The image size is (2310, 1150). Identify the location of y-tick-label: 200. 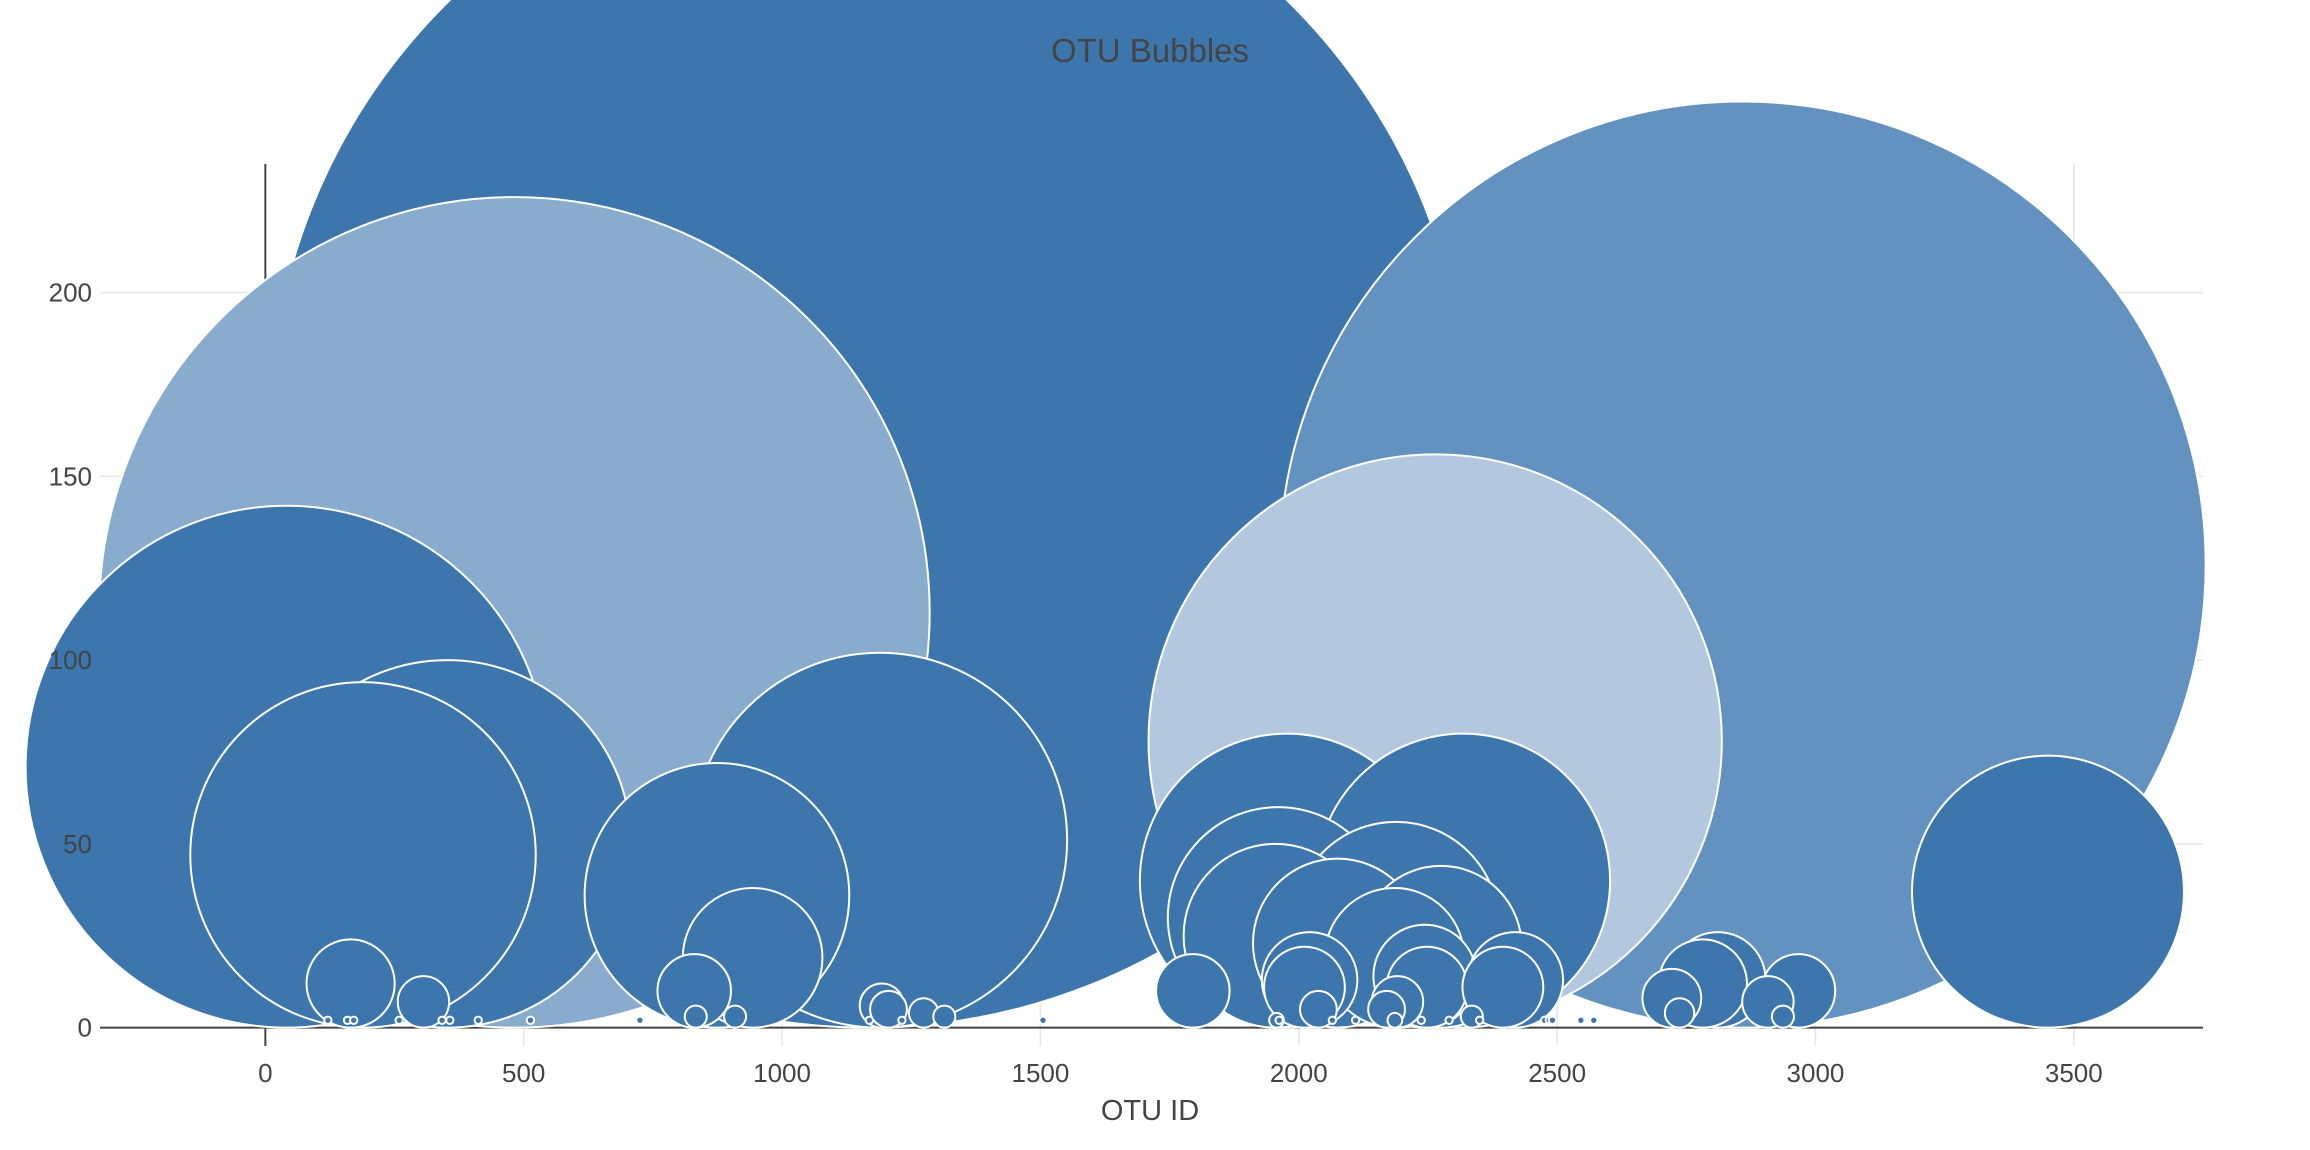
(70, 293).